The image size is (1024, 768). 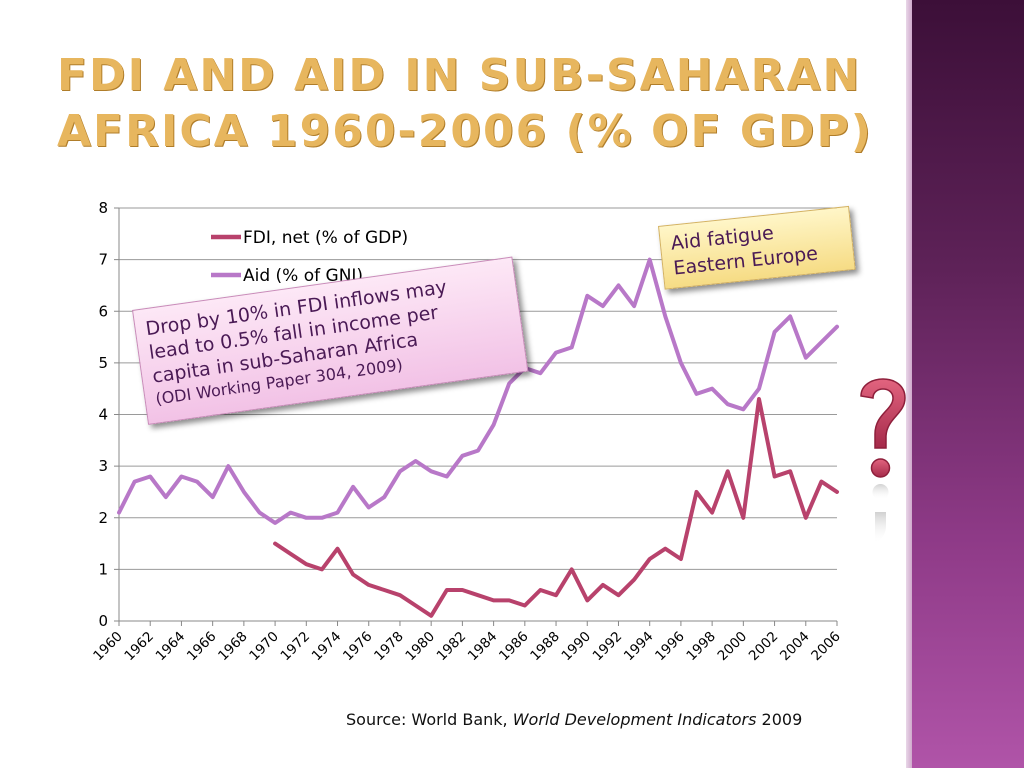 I want to click on tick-label-x-1982: 1982, so click(x=452, y=647).